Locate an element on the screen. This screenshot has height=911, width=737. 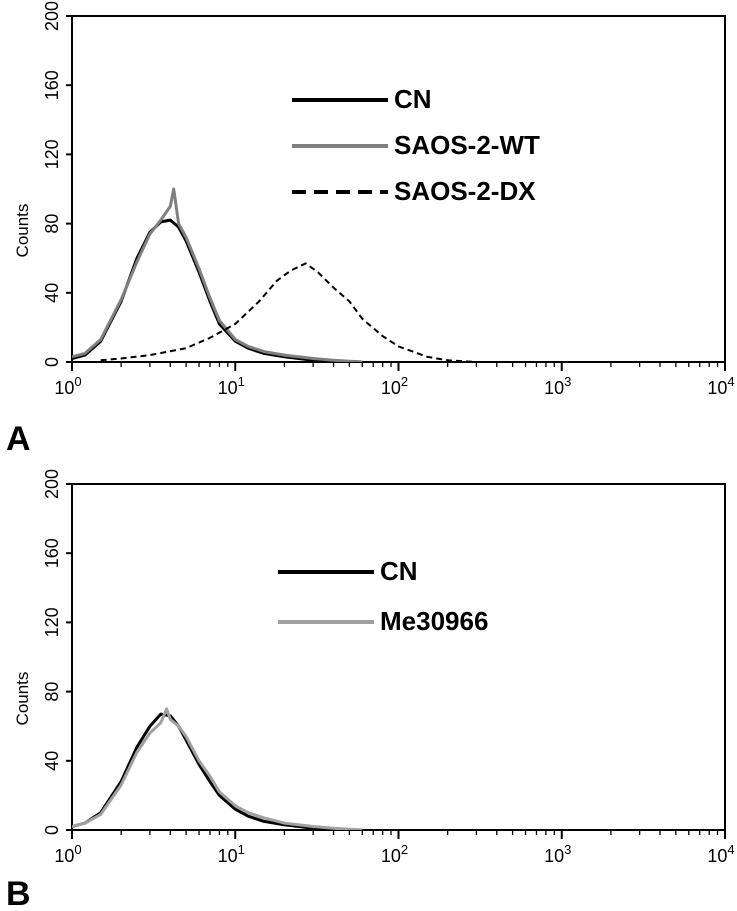
panel-label: A is located at coordinates (18, 439).